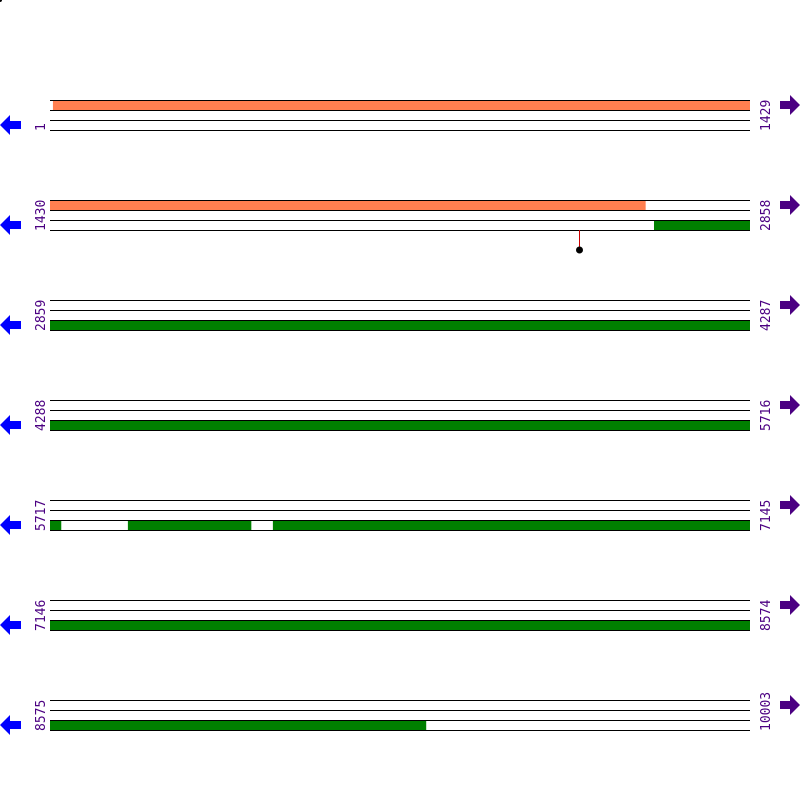  What do you see at coordinates (766, 515) in the screenshot?
I see `end-position-label: 7145` at bounding box center [766, 515].